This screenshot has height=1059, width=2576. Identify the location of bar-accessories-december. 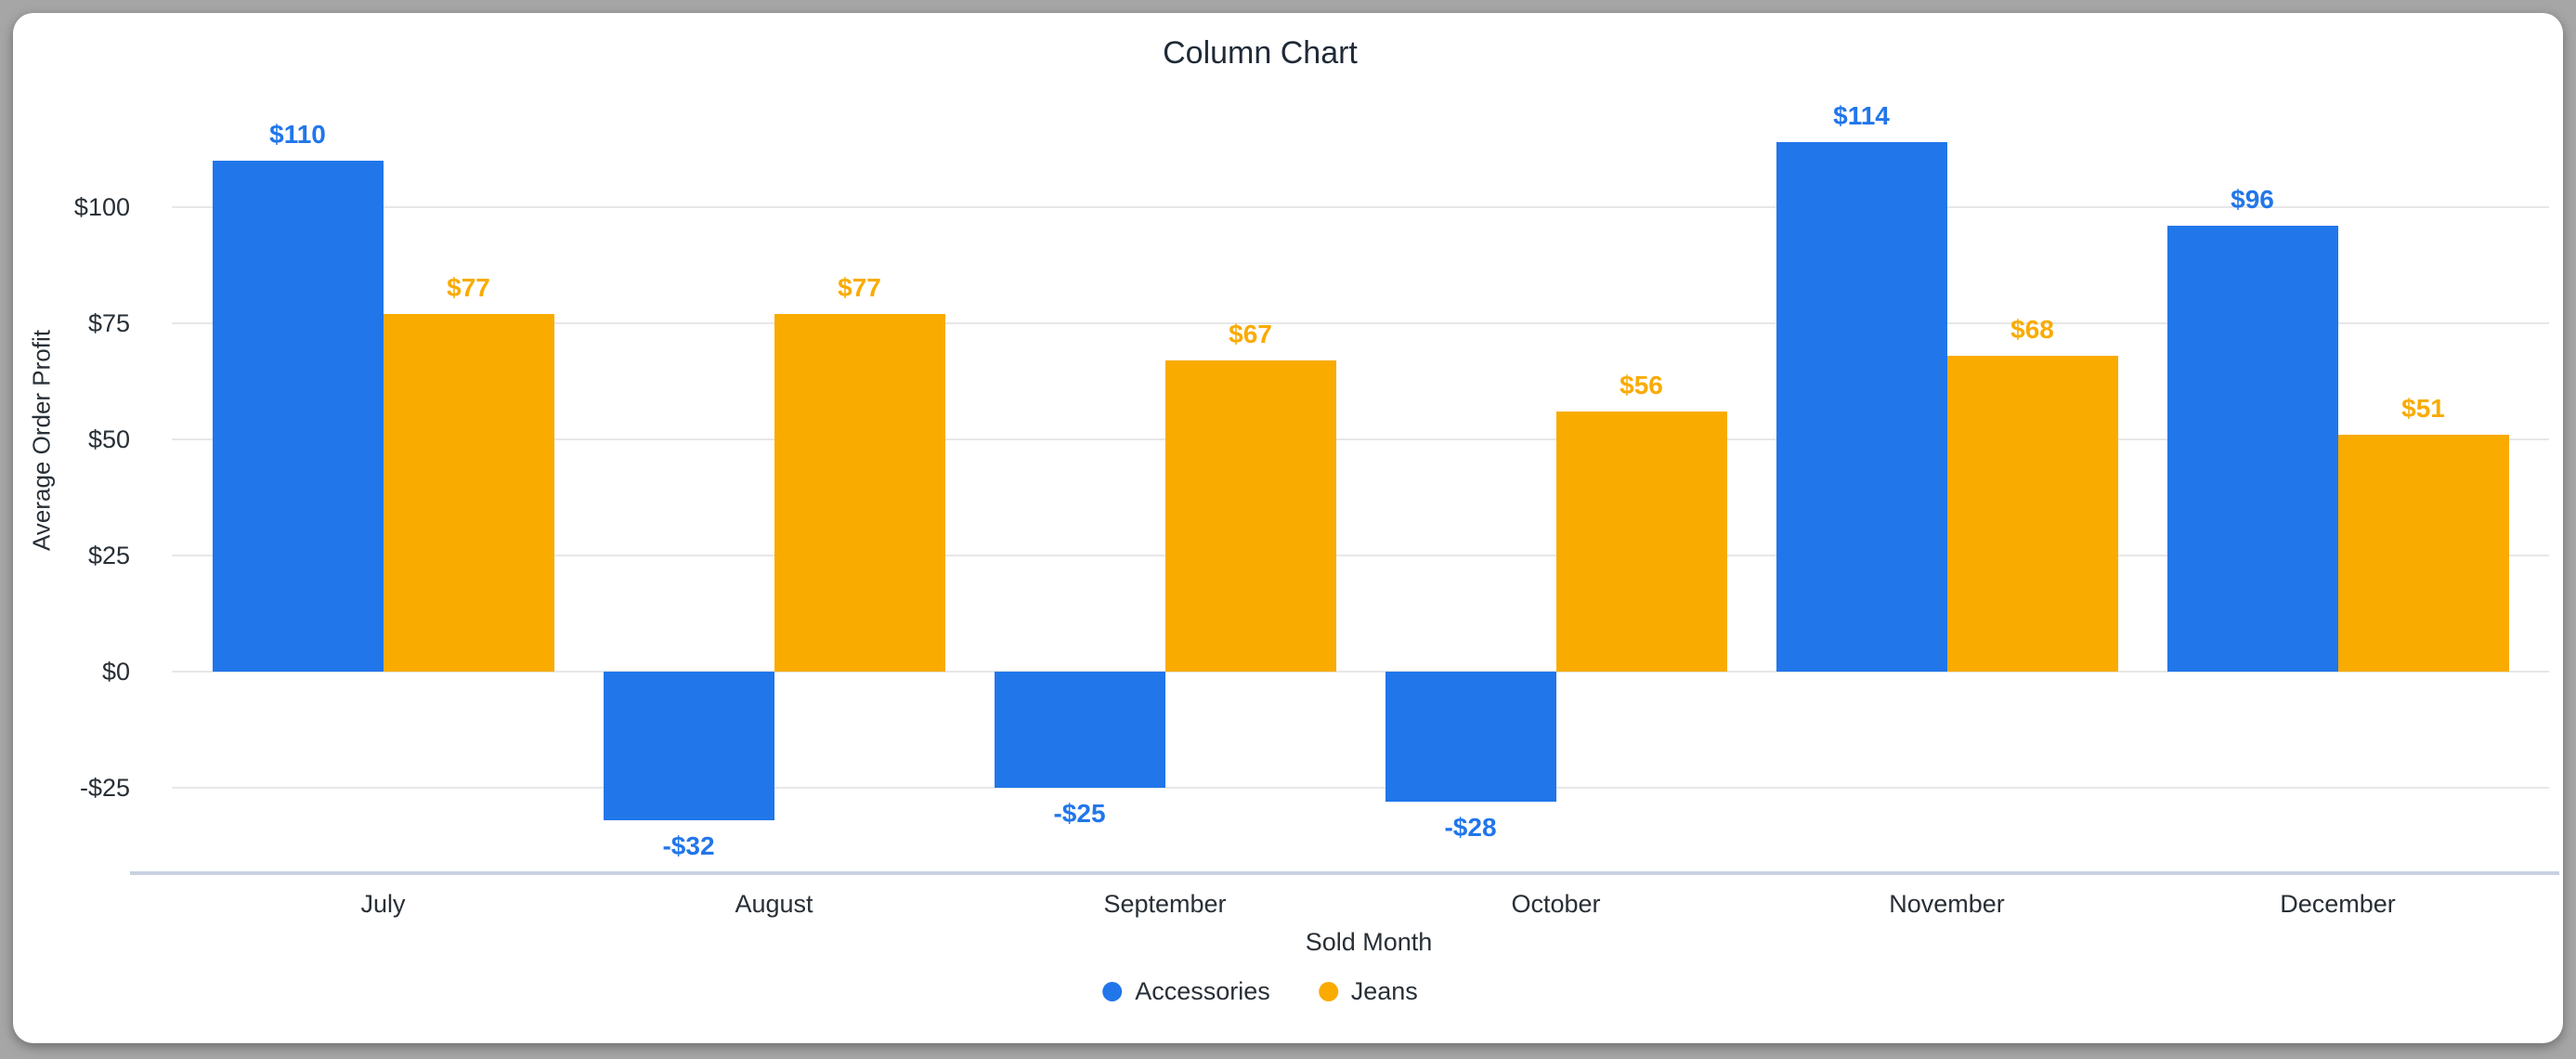
(2252, 449).